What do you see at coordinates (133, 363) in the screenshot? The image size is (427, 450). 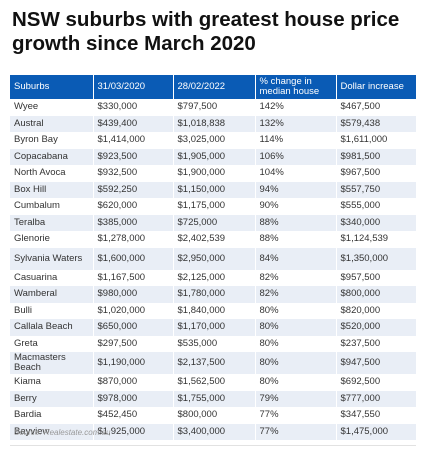 I see `price-2020-cell: $1,190,000` at bounding box center [133, 363].